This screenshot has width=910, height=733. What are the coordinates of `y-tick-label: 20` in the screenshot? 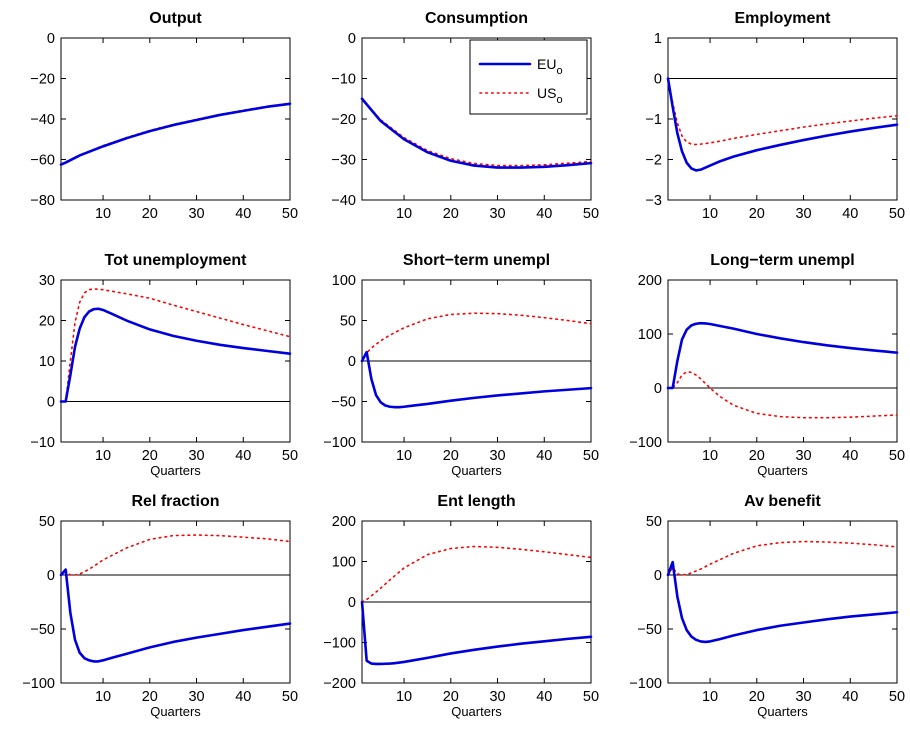 It's located at (47, 322).